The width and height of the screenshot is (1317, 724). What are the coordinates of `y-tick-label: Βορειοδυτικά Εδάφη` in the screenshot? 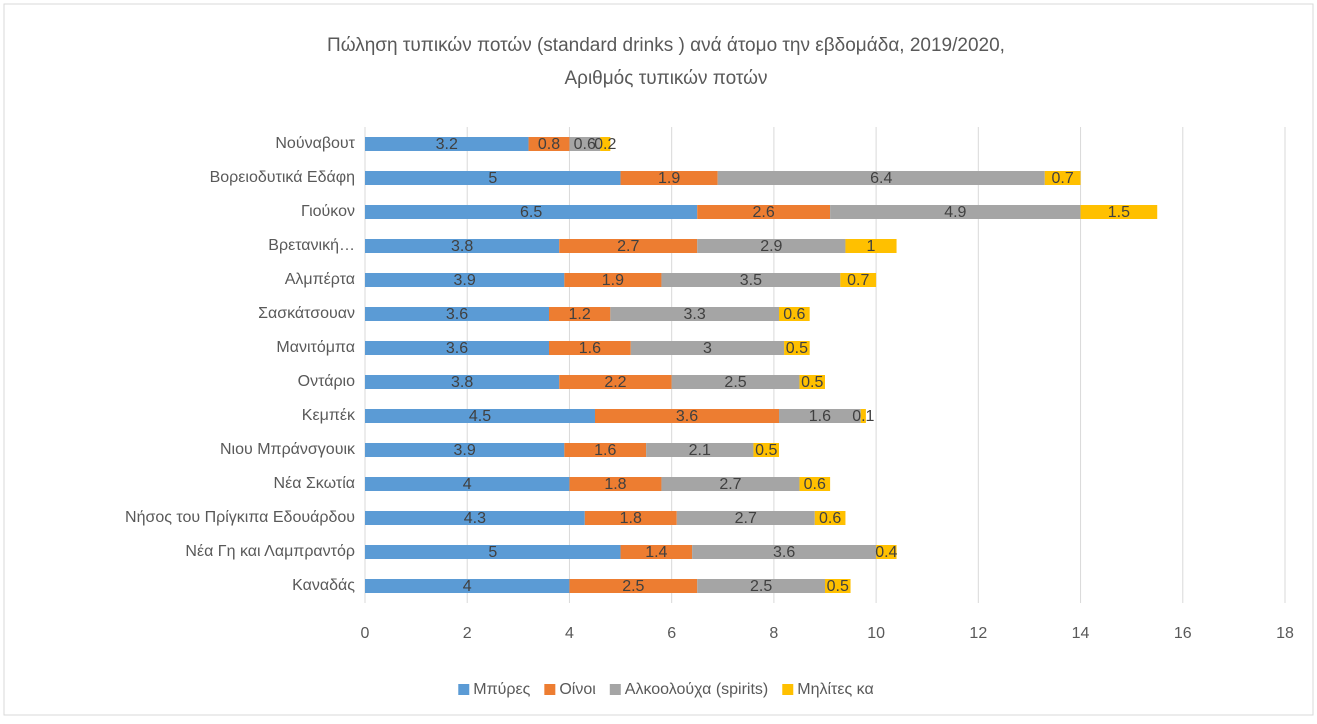 It's located at (282, 177).